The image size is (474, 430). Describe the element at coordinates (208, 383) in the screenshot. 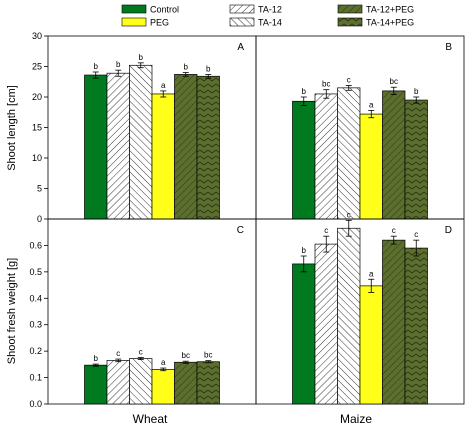

I see `bar-c-ta-14-plus-peg` at that location.